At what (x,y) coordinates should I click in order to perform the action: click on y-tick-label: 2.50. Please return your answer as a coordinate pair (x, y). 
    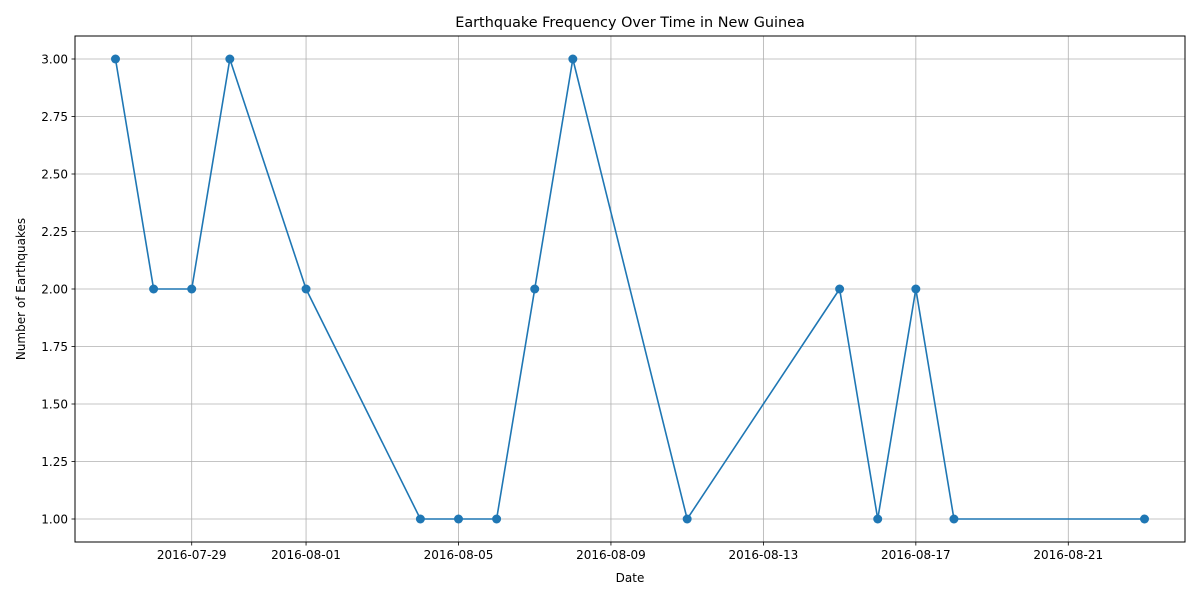
    Looking at the image, I should click on (54, 174).